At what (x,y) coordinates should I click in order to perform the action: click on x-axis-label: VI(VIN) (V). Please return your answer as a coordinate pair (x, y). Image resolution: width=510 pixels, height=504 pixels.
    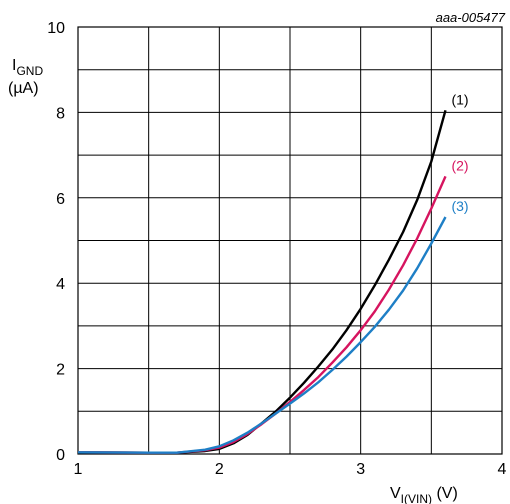
    Looking at the image, I should click on (424, 494).